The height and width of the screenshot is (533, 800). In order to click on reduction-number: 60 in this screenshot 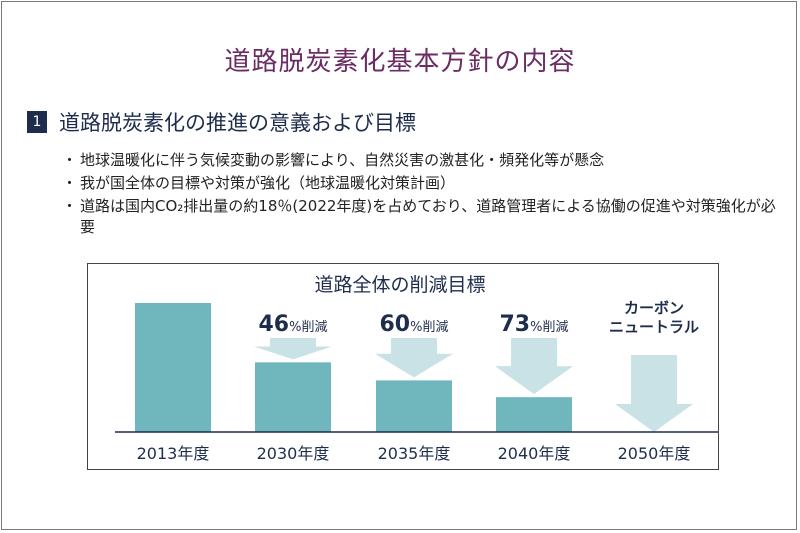, I will do `click(395, 324)`.